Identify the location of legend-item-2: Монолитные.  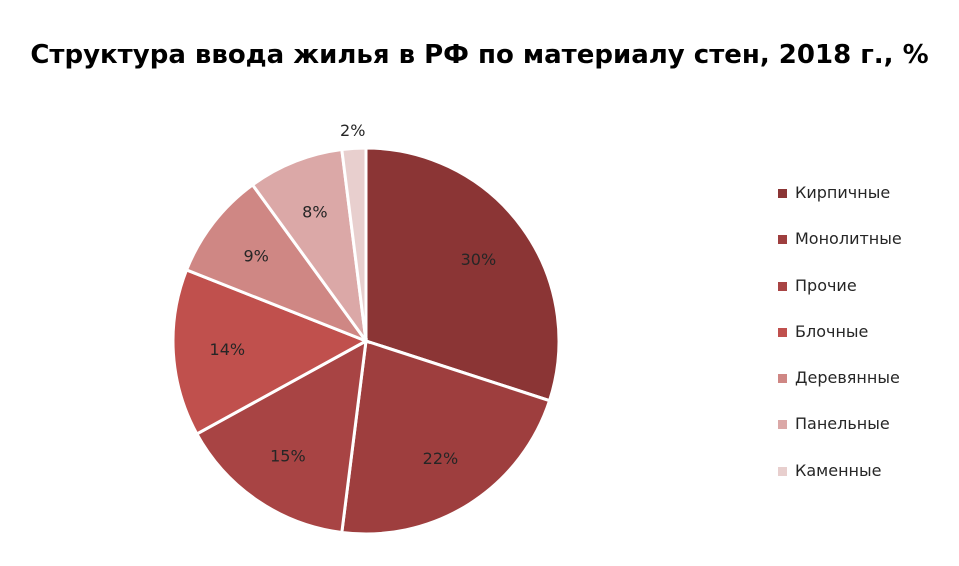
(840, 251).